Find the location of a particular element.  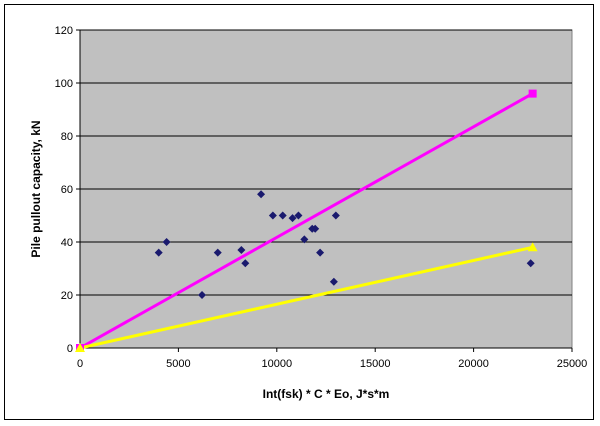

y-tick-label: 20 is located at coordinates (67, 296).